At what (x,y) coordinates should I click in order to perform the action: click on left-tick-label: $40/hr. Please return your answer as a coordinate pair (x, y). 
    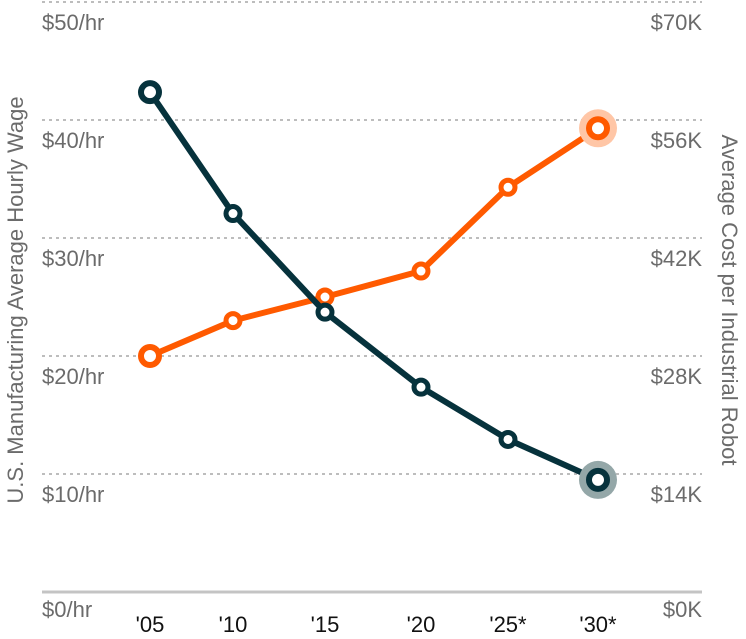
    Looking at the image, I should click on (73, 140).